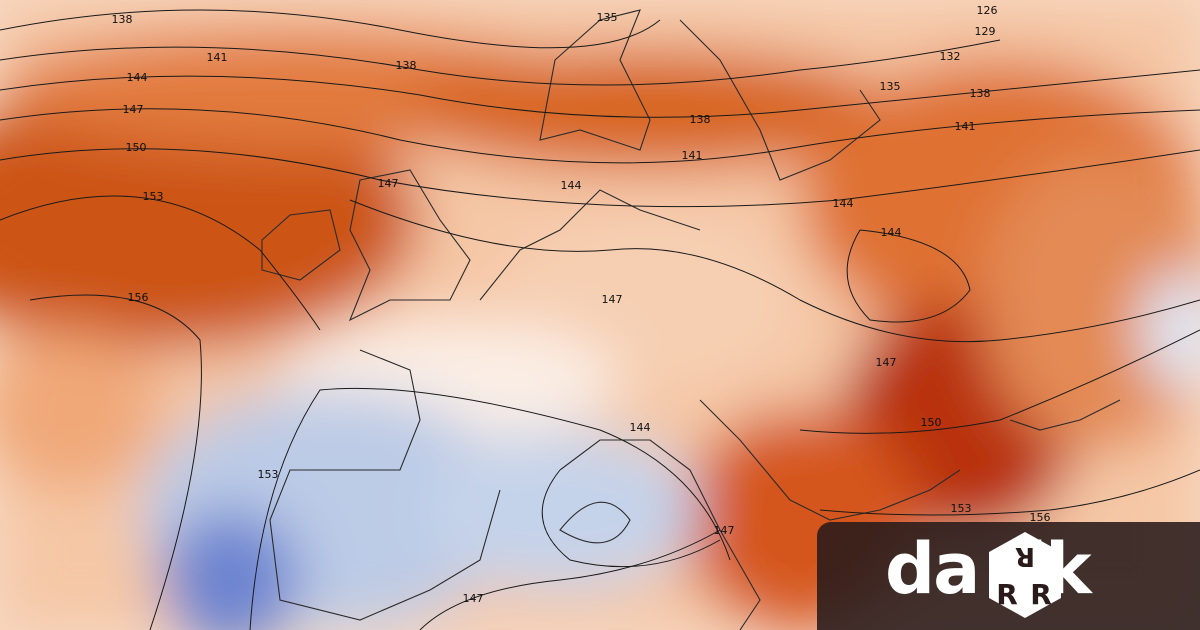 This screenshot has height=630, width=1200. I want to click on contour-label: 132, so click(950, 56).